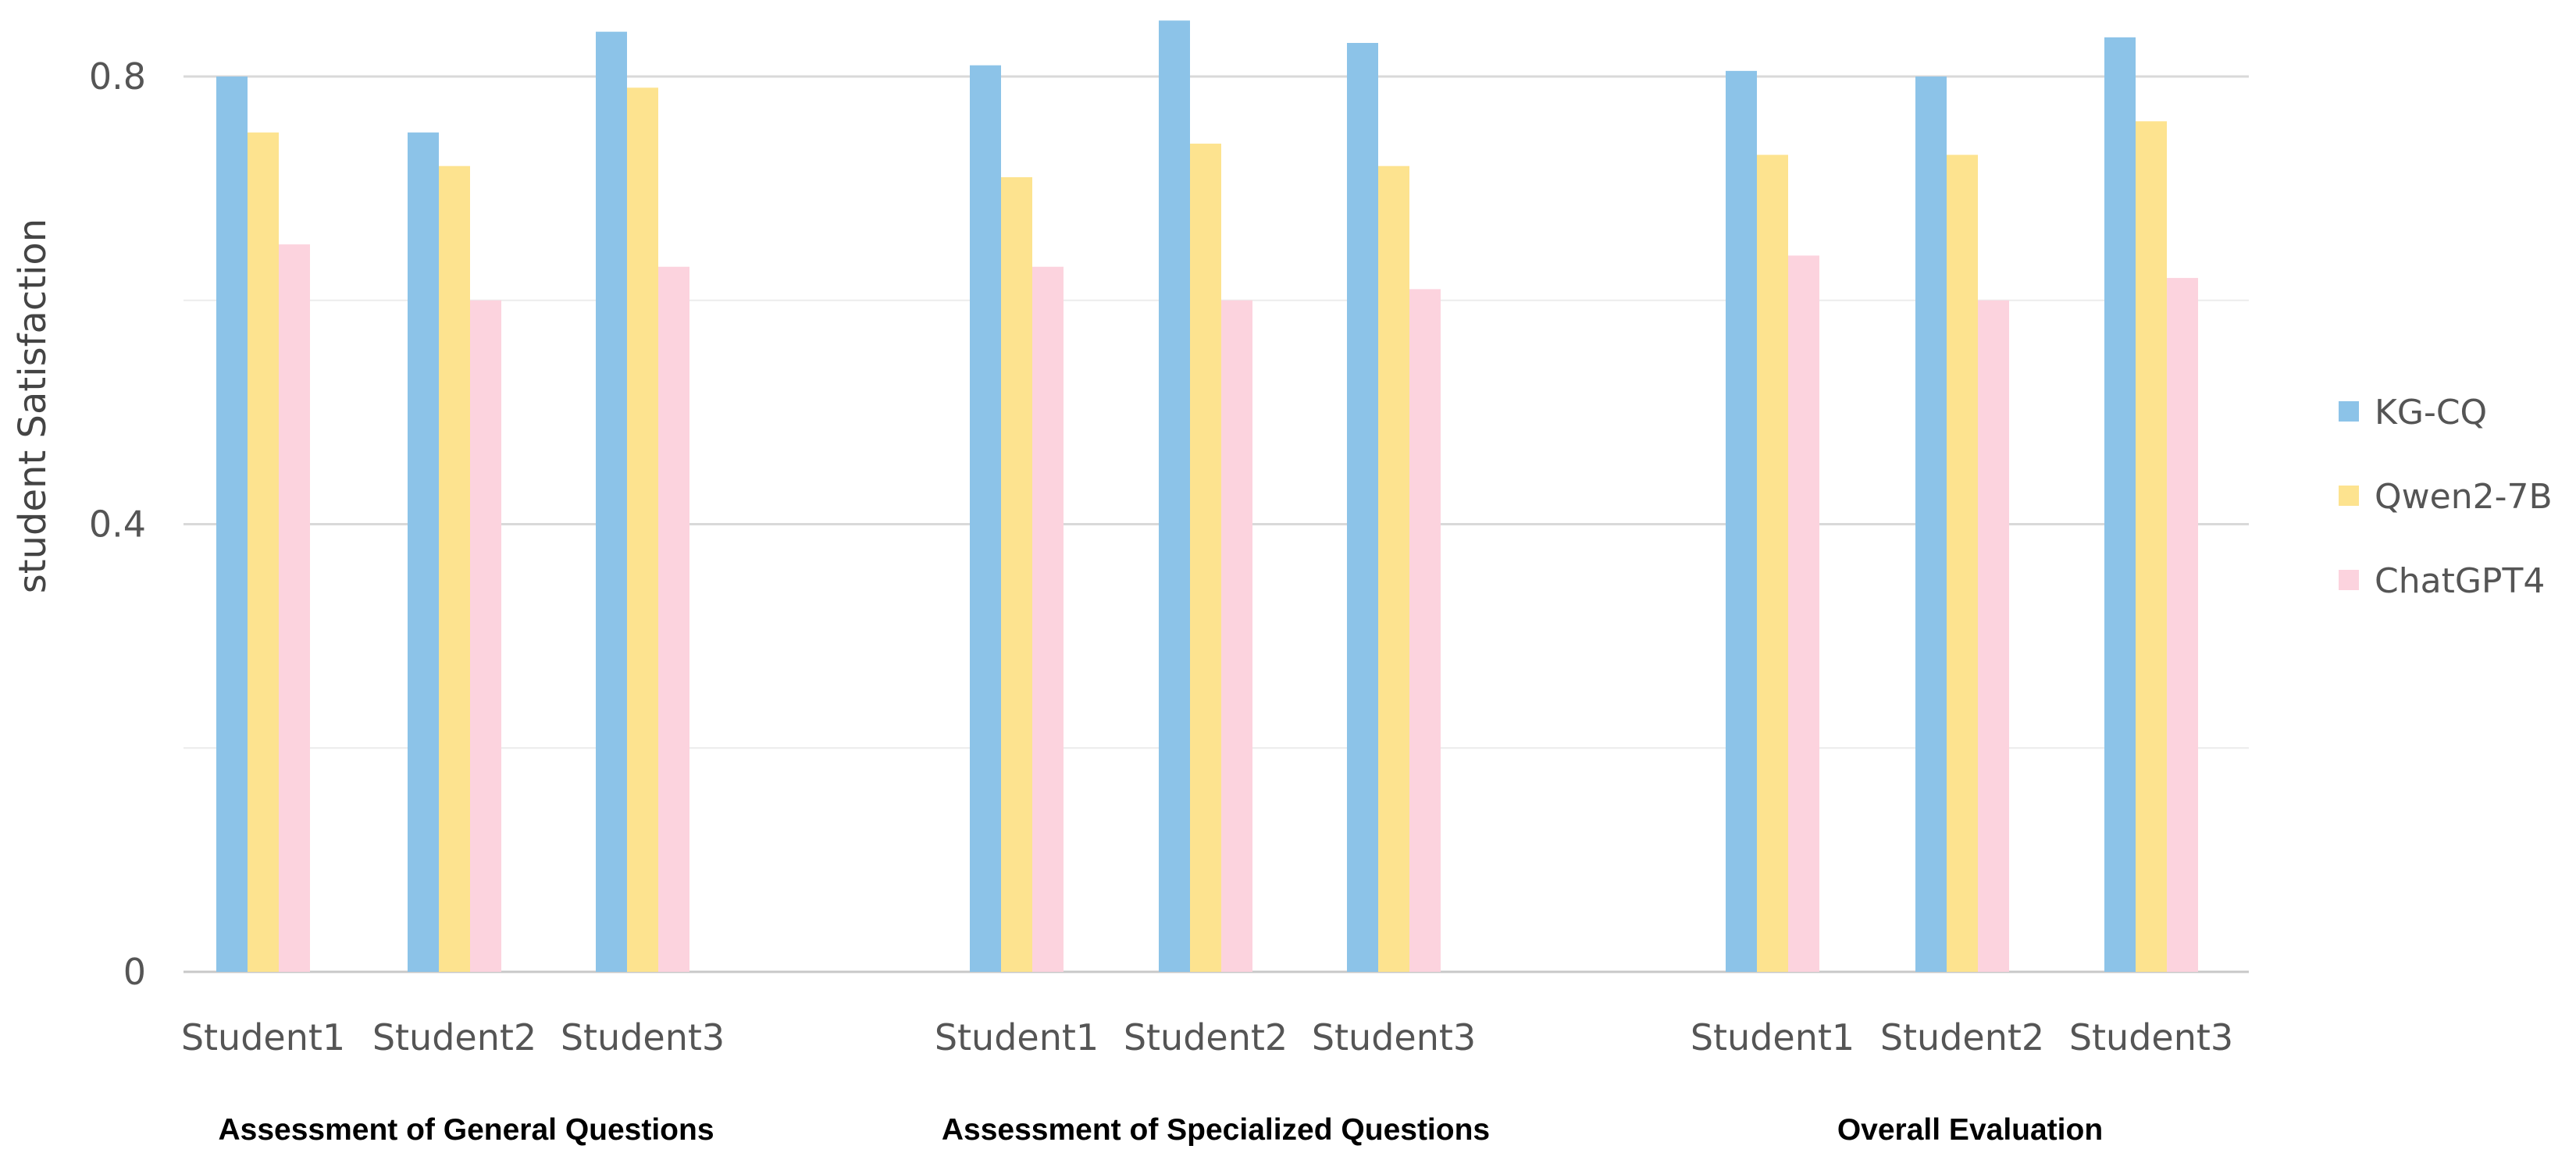  Describe the element at coordinates (486, 636) in the screenshot. I see `bar-chatgpt4-1-student2` at that location.